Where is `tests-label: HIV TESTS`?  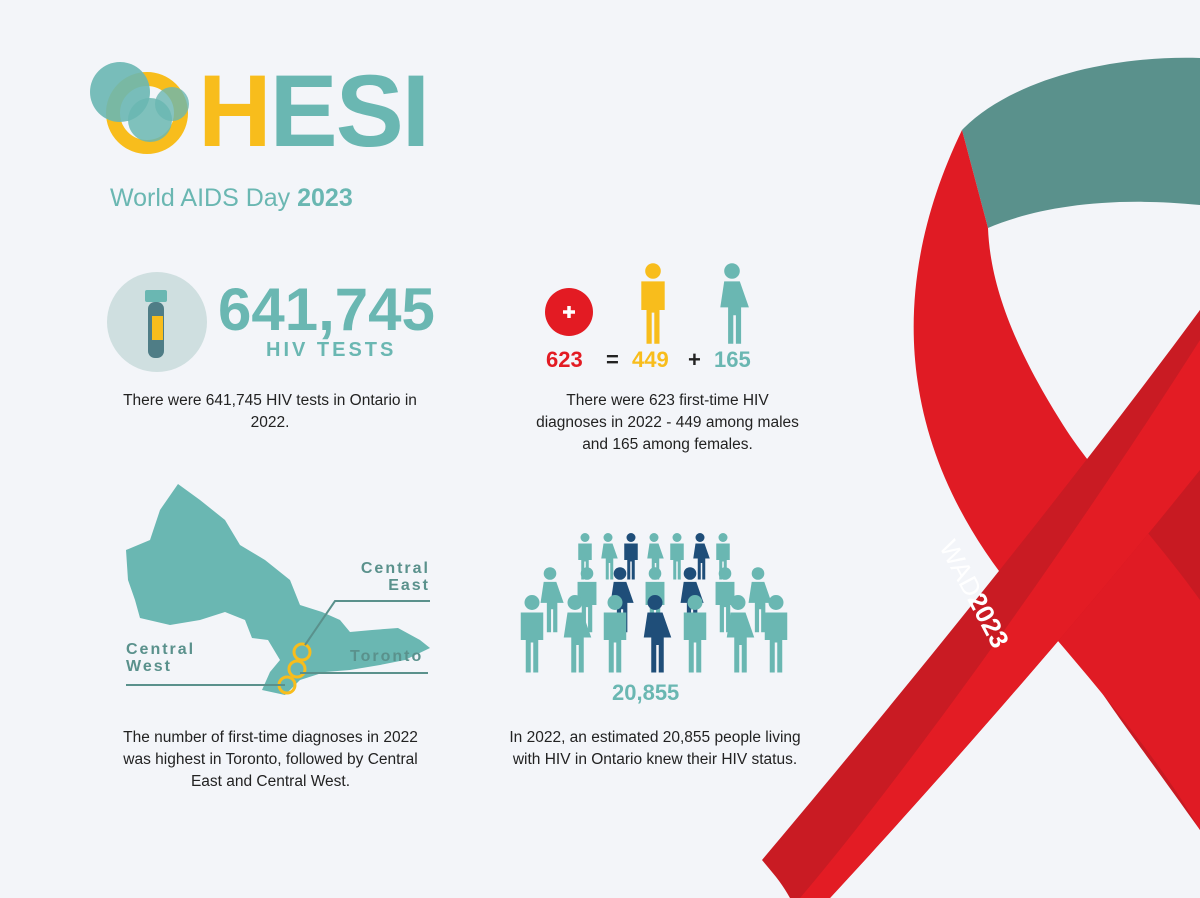
tests-label: HIV TESTS is located at coordinates (331, 350).